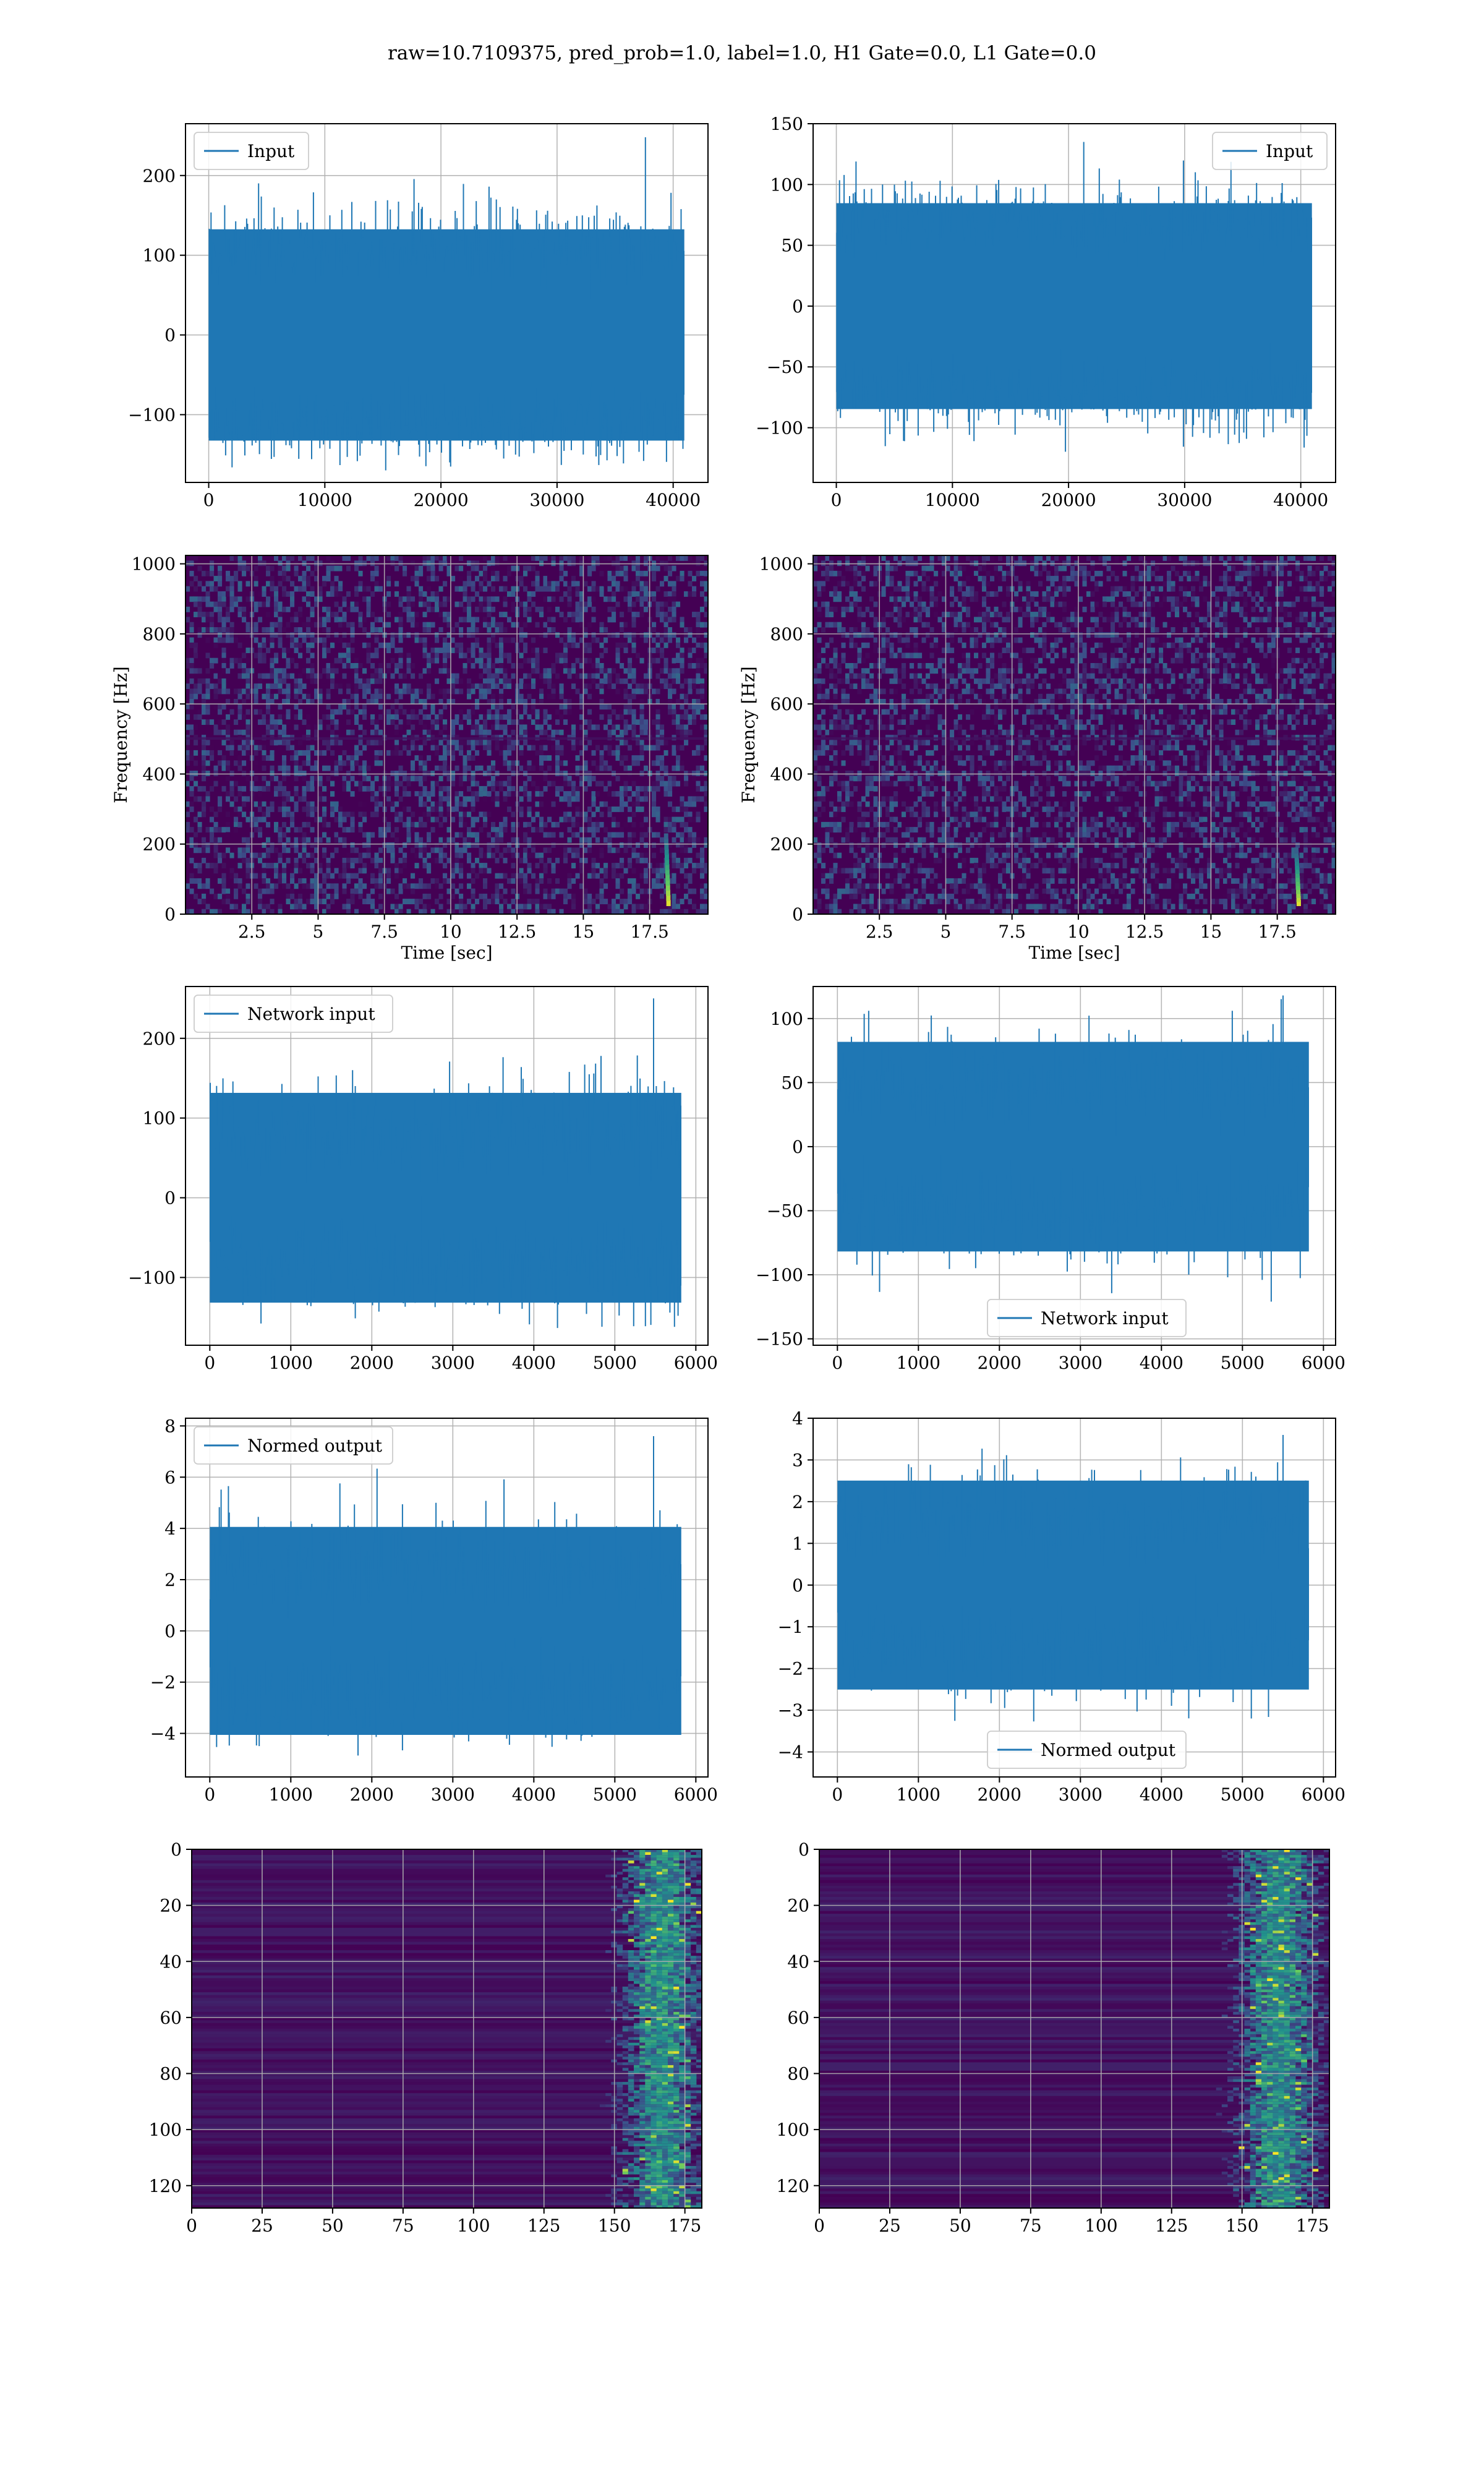  Describe the element at coordinates (159, 256) in the screenshot. I see `input-h1-ytick-label-2: 100` at that location.